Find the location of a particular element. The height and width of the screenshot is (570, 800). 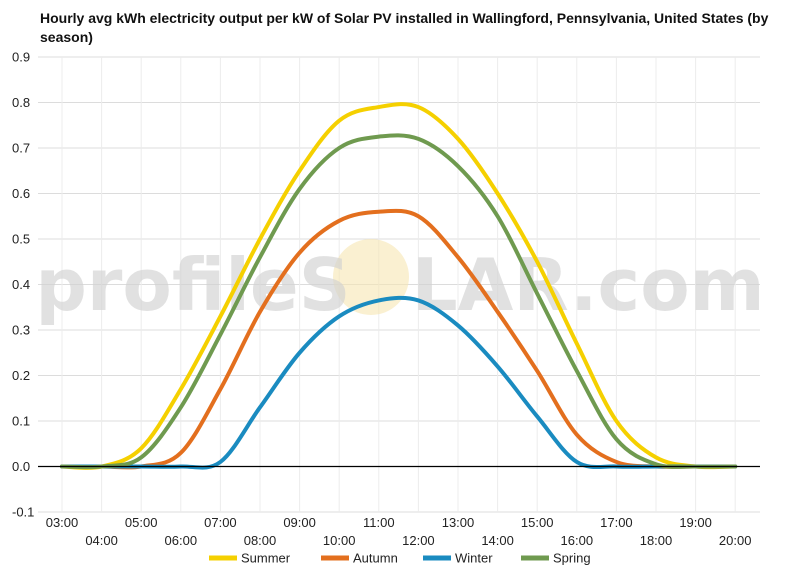

x-tick-label: 08:00 is located at coordinates (260, 540).